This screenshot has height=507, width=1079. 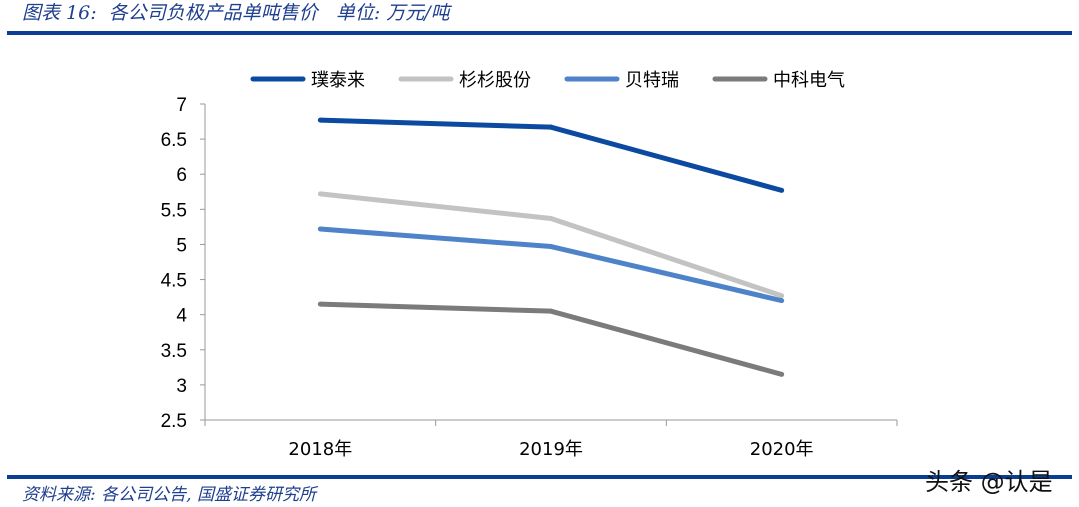 I want to click on y-tick-label: 2.5, so click(x=174, y=421).